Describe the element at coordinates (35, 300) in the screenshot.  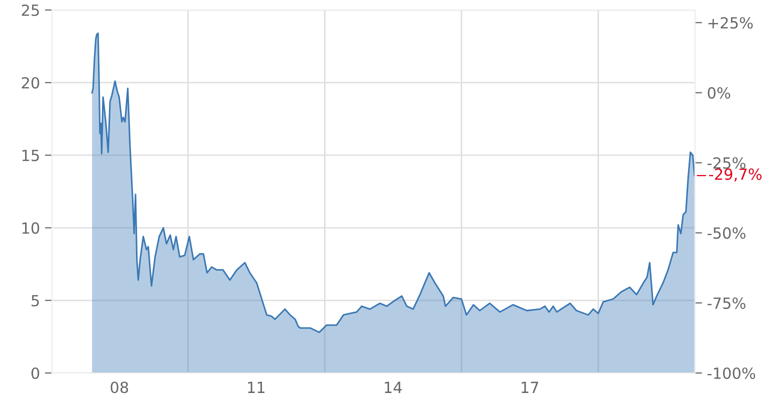
I see `y-tick-label: 5` at that location.